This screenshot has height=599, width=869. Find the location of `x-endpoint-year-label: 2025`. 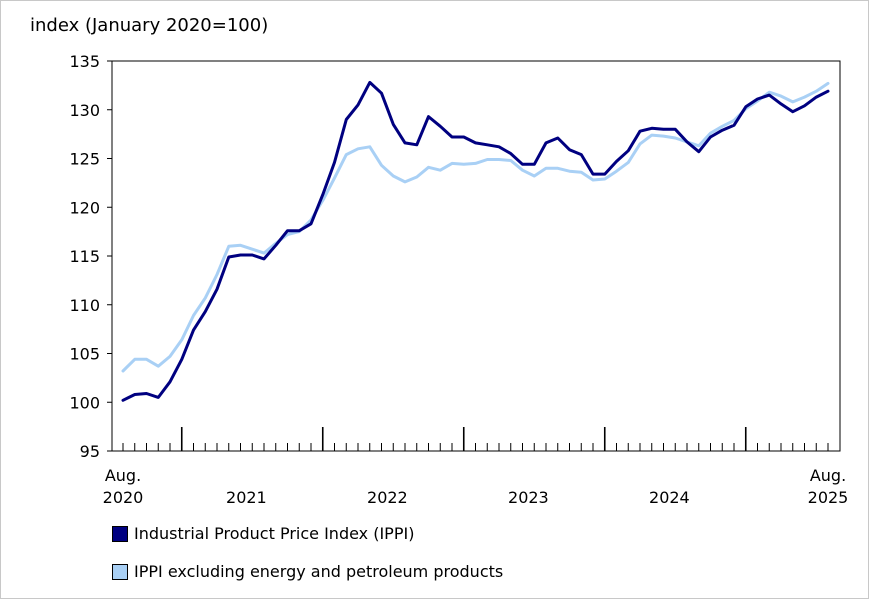

x-endpoint-year-label: 2025 is located at coordinates (828, 497).